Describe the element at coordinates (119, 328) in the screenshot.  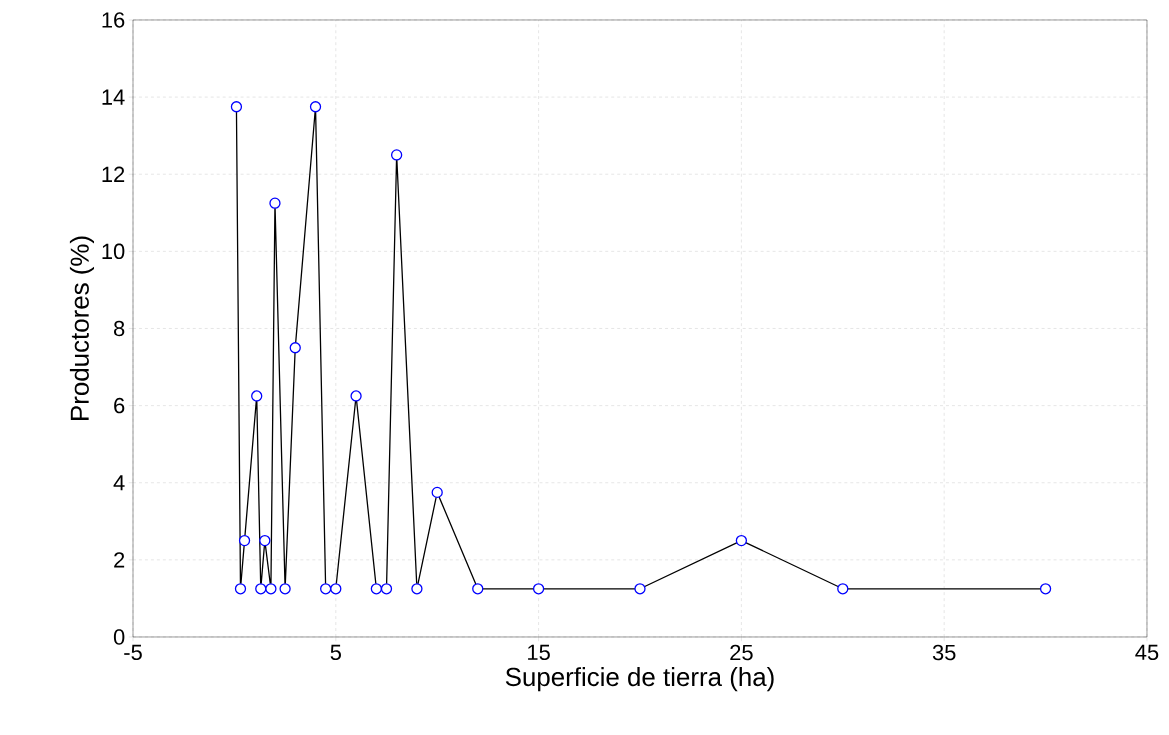
I see `y-tick-label: 8` at that location.